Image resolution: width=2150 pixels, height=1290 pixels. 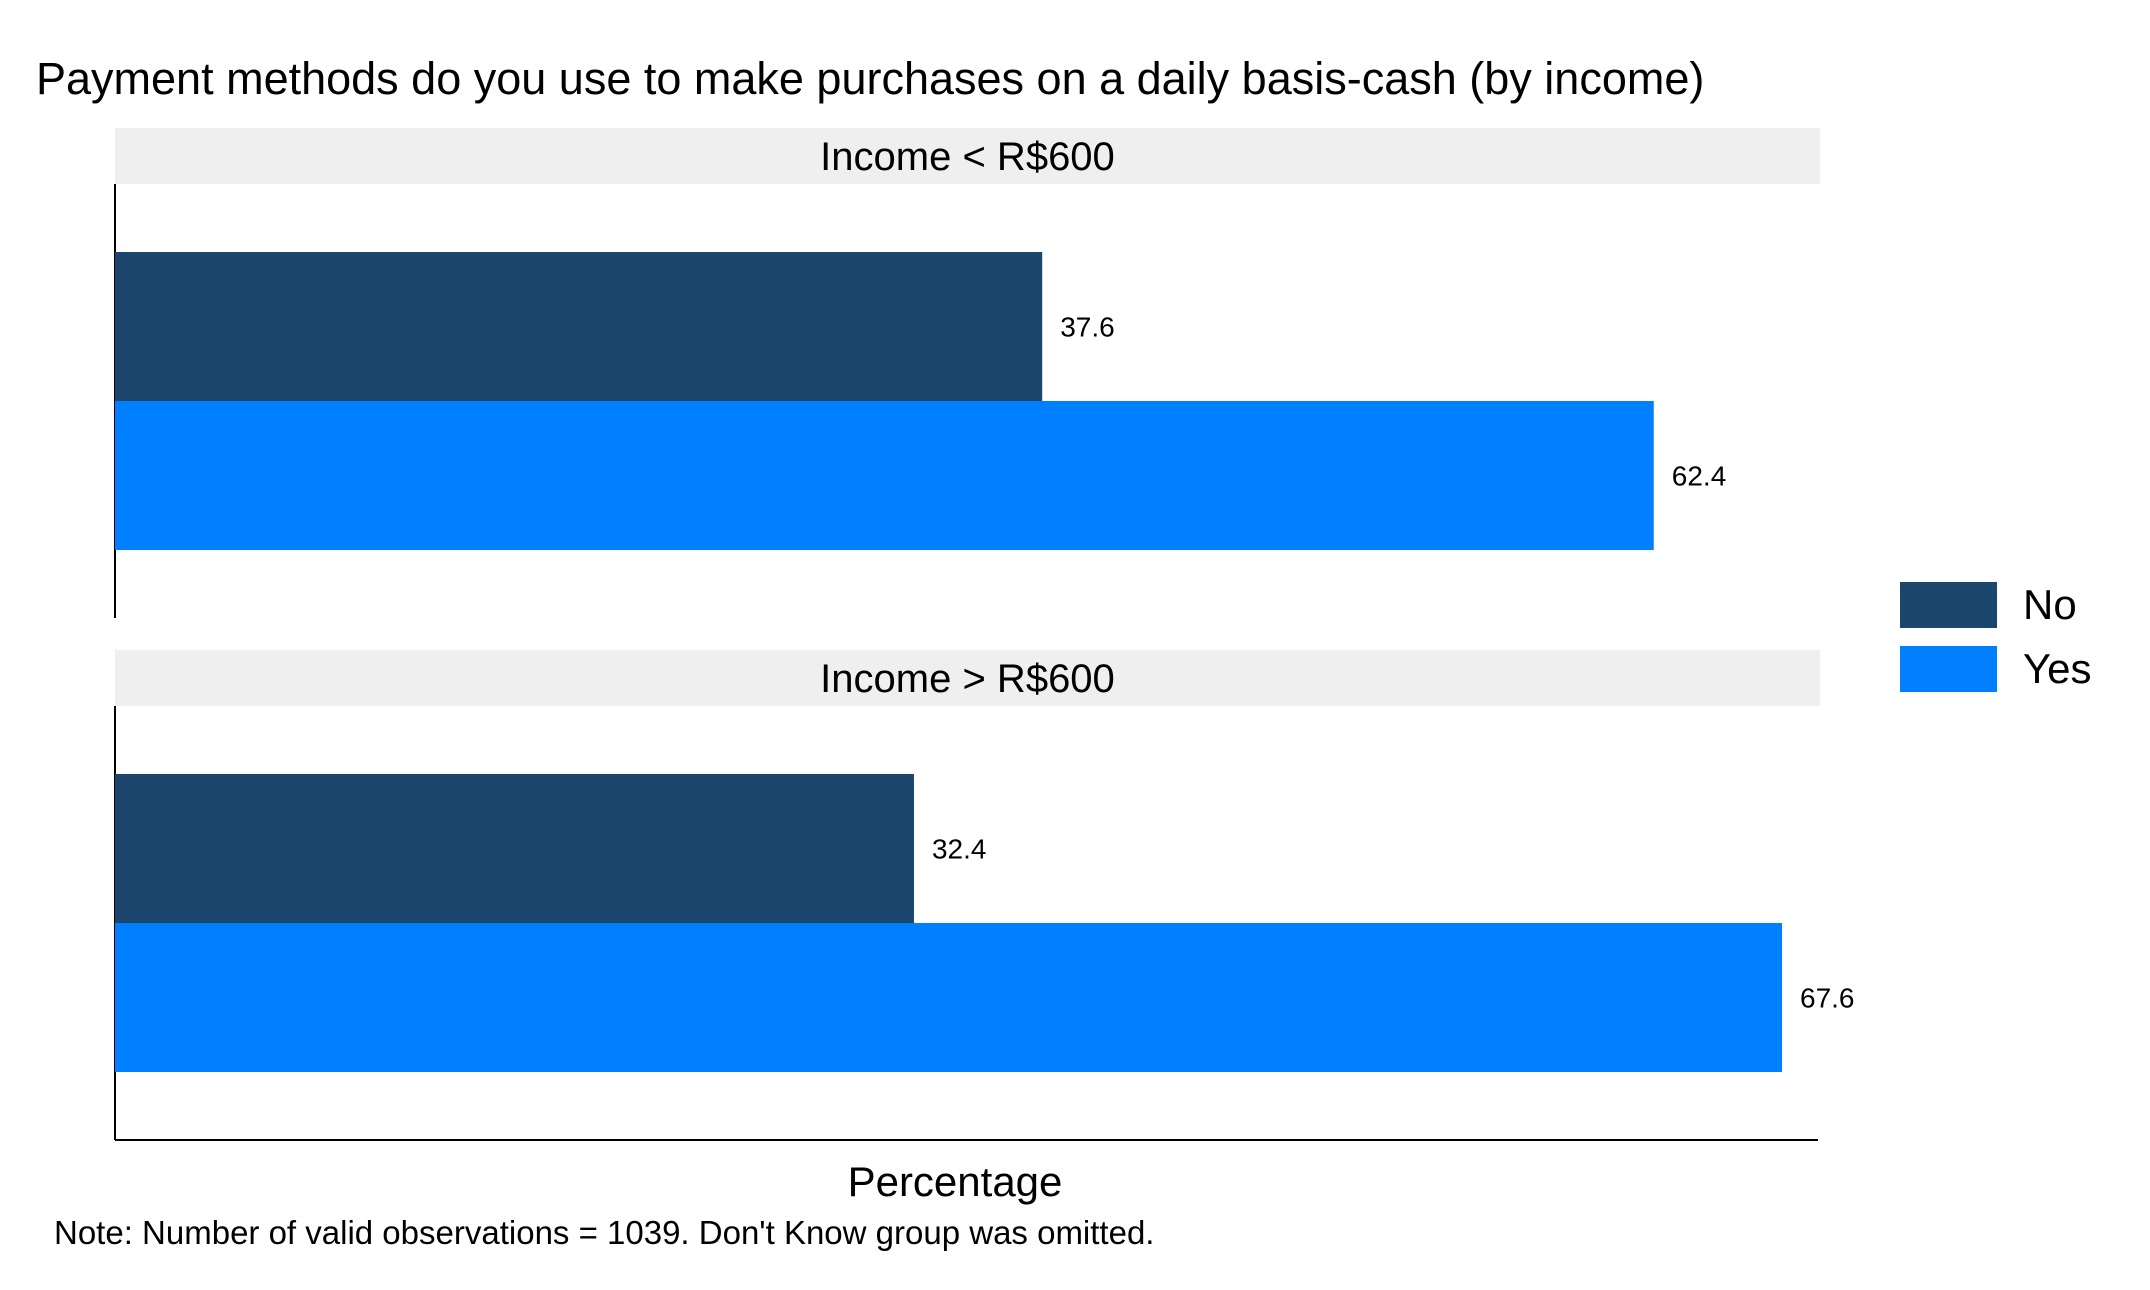 I want to click on legend-item-no: No, so click(x=1988, y=604).